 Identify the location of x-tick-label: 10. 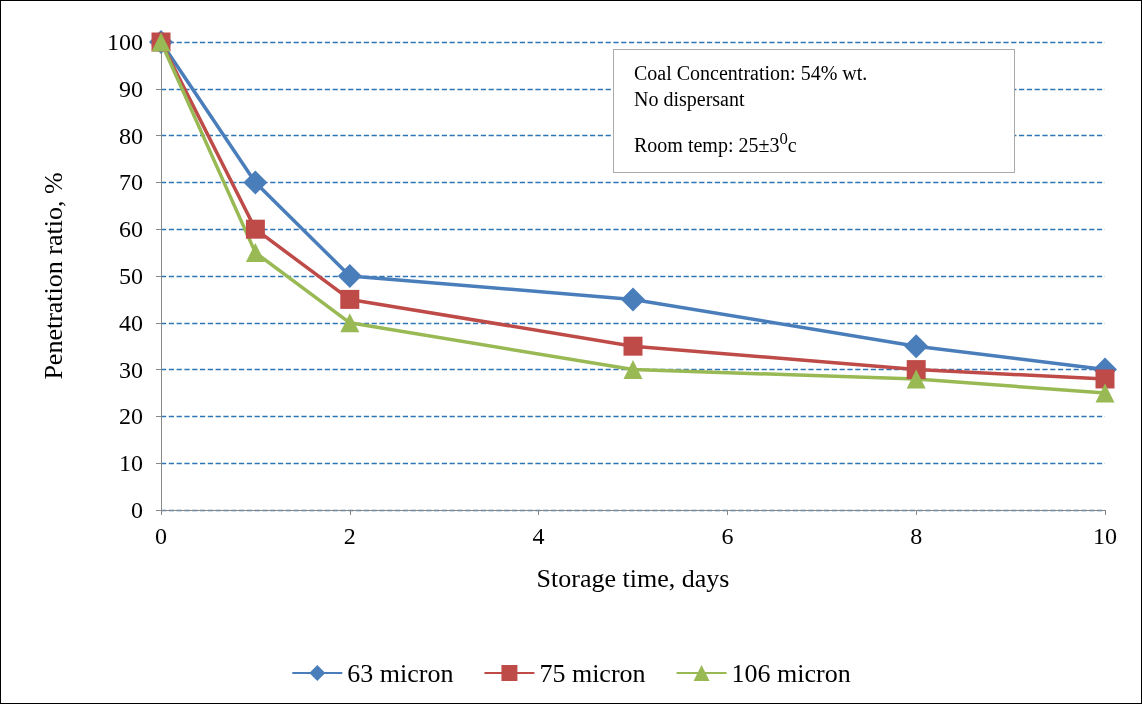
(1105, 536).